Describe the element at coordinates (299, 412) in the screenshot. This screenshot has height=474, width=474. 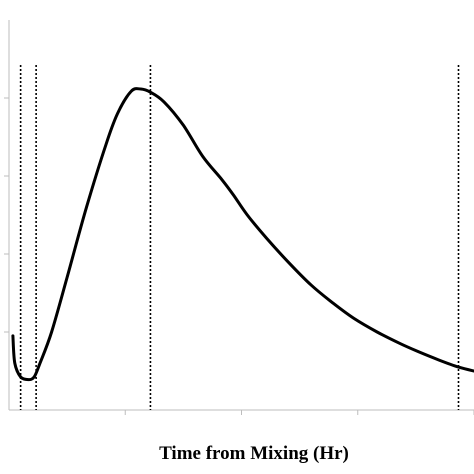
I see `x-ticks` at that location.